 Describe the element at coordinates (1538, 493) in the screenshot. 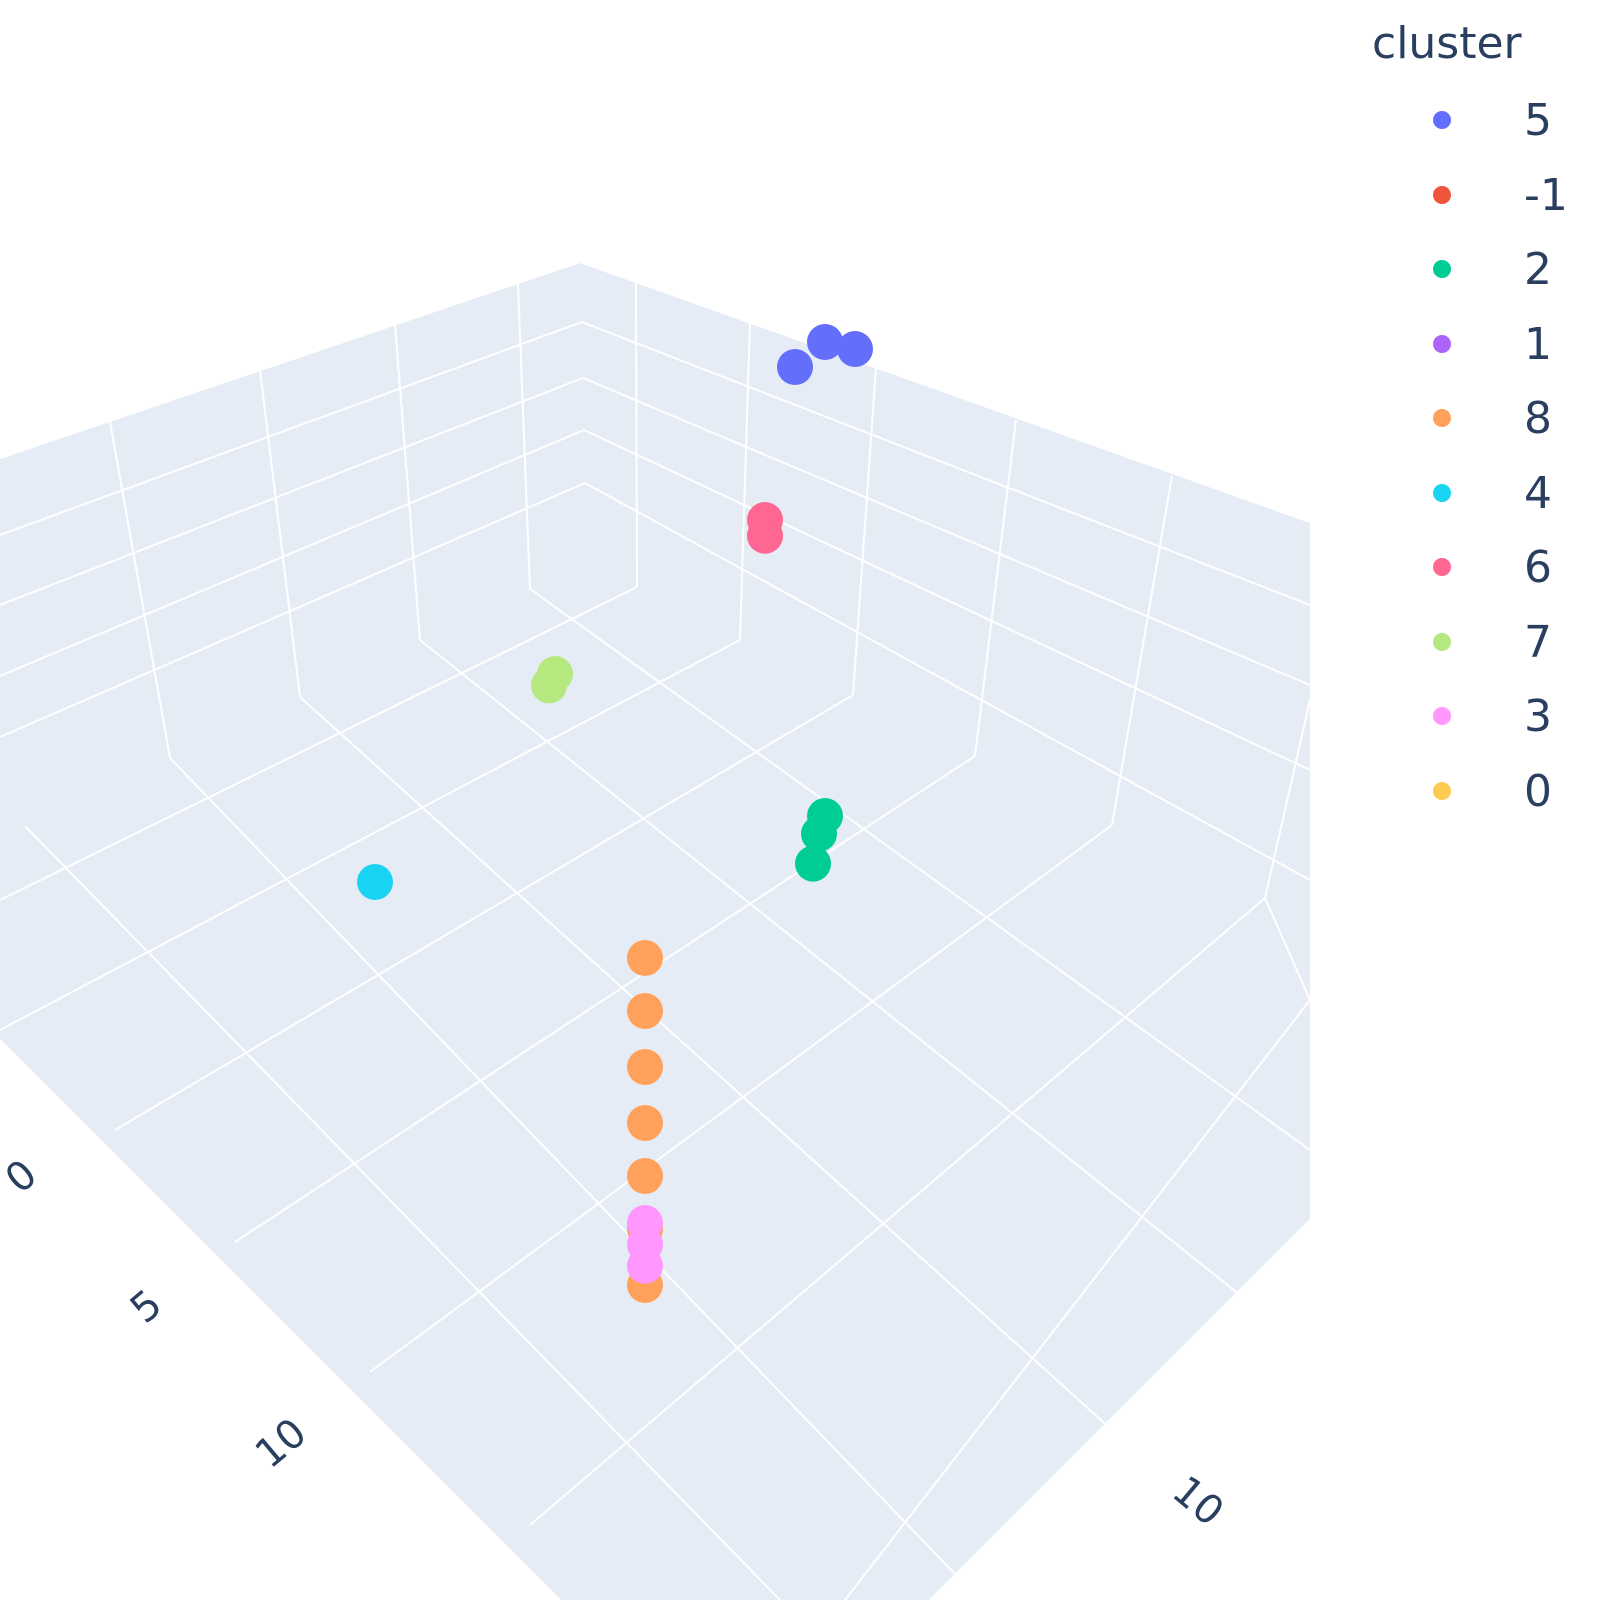

I see `legend-label: 4` at that location.